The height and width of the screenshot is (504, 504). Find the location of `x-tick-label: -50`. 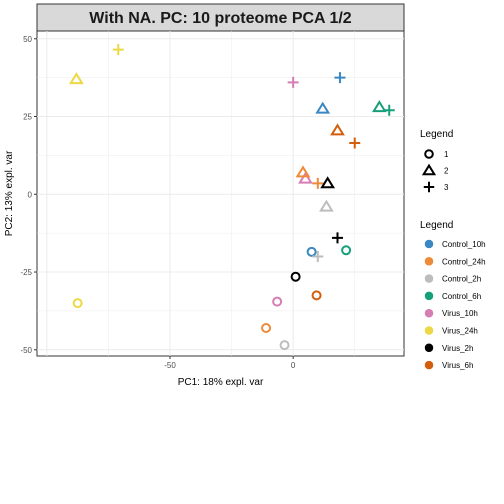

x-tick-label: -50 is located at coordinates (170, 365).